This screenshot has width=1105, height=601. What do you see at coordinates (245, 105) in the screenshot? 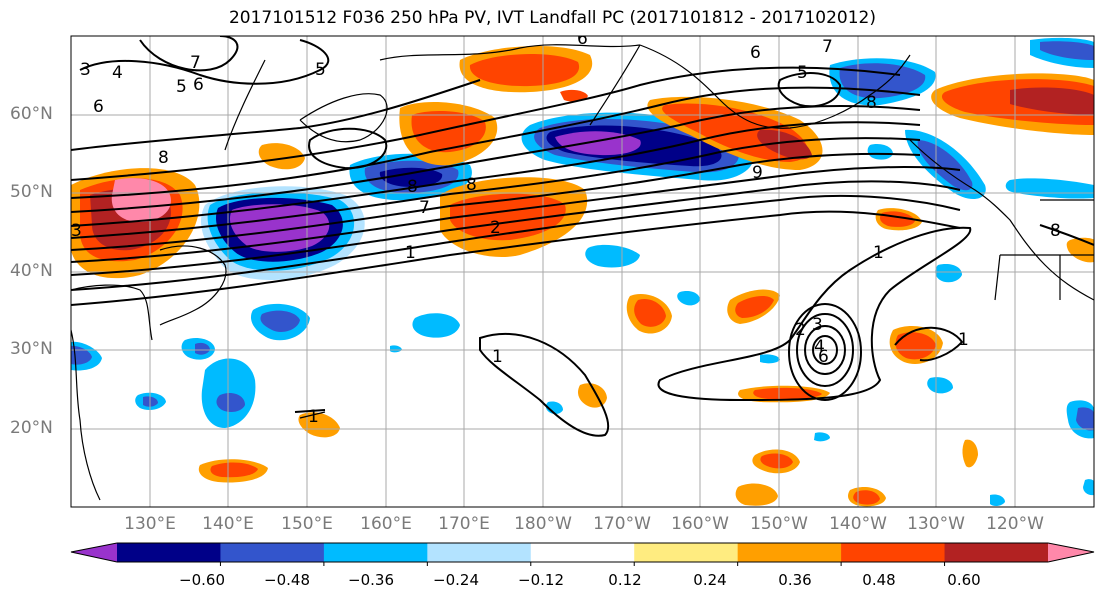
I see `sakhalin-coast` at bounding box center [245, 105].